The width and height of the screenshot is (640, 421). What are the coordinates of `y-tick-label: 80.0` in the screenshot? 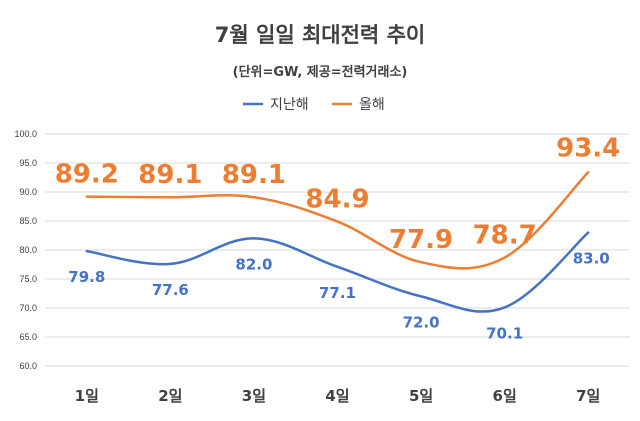 It's located at (28, 250).